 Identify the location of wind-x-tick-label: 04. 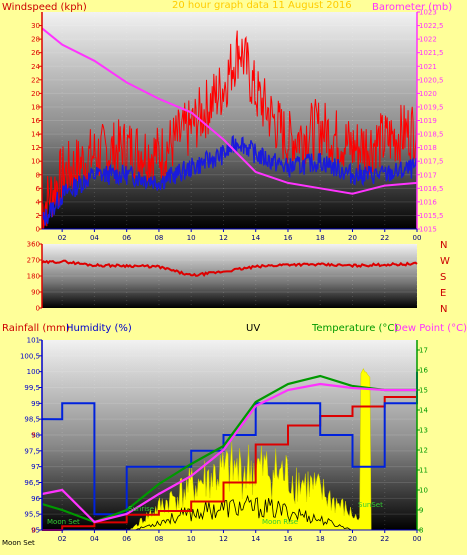
(94, 238).